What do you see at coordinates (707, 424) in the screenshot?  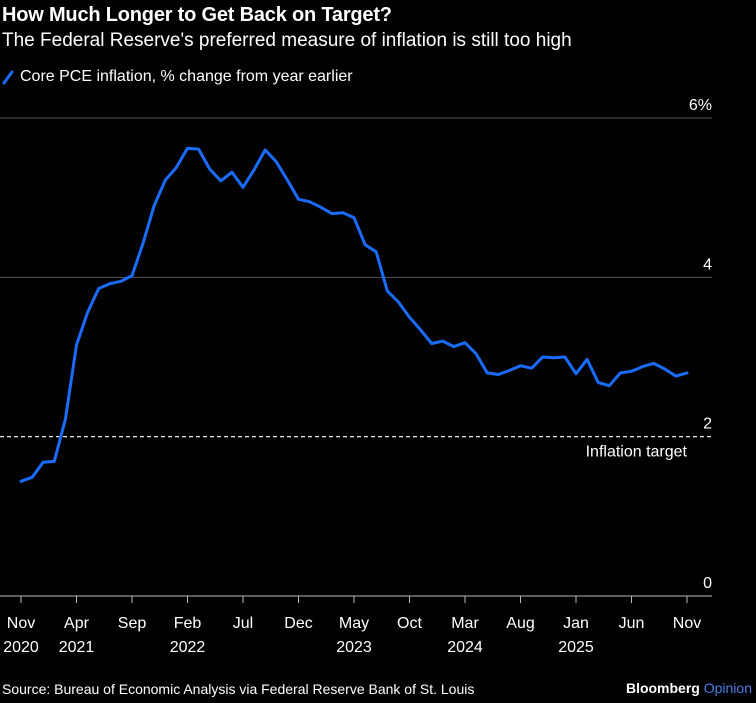 I see `y-tick-label-2: 2` at bounding box center [707, 424].